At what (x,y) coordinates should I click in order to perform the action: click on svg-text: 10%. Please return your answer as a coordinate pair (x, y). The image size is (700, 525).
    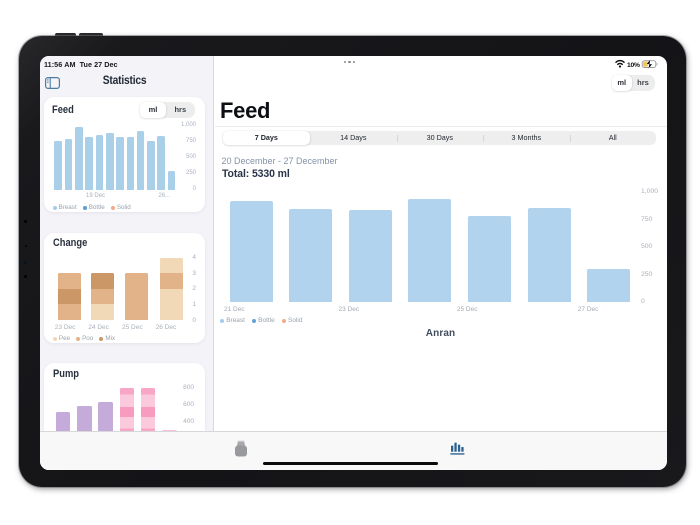
    Looking at the image, I should click on (633, 65).